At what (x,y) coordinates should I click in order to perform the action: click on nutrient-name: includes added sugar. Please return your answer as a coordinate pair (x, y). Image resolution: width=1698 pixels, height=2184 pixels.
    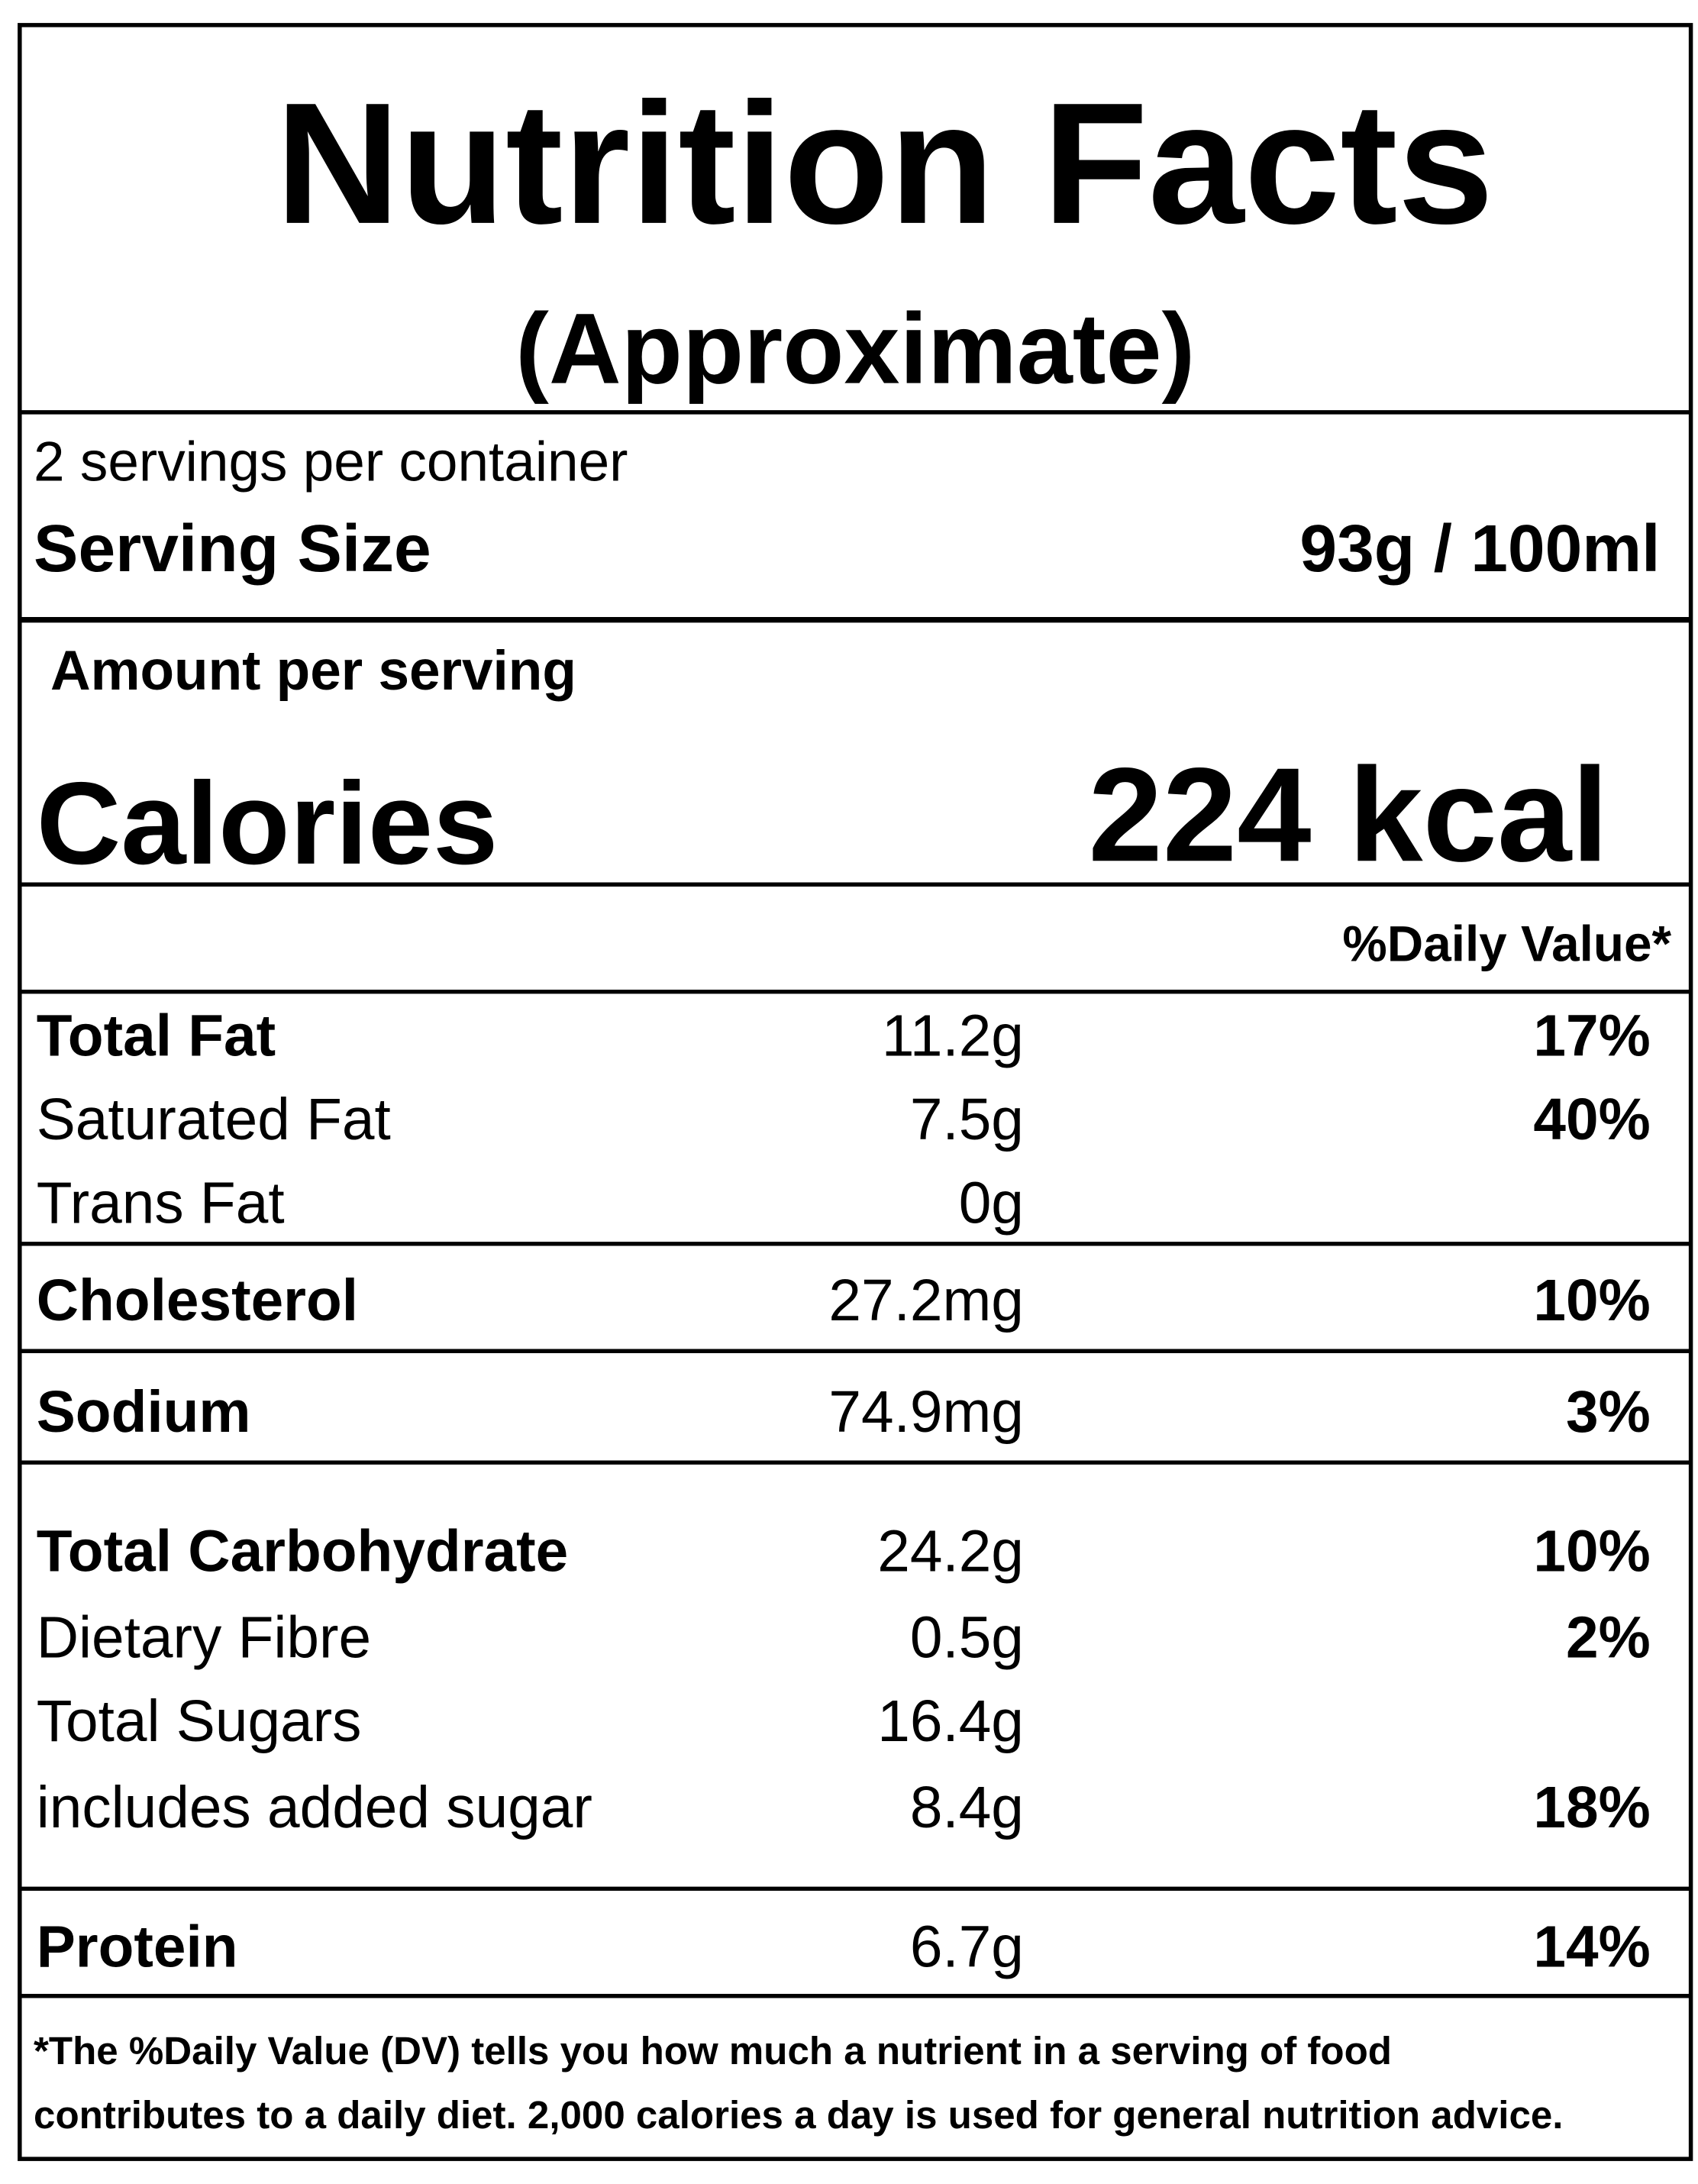
    Looking at the image, I should click on (314, 1808).